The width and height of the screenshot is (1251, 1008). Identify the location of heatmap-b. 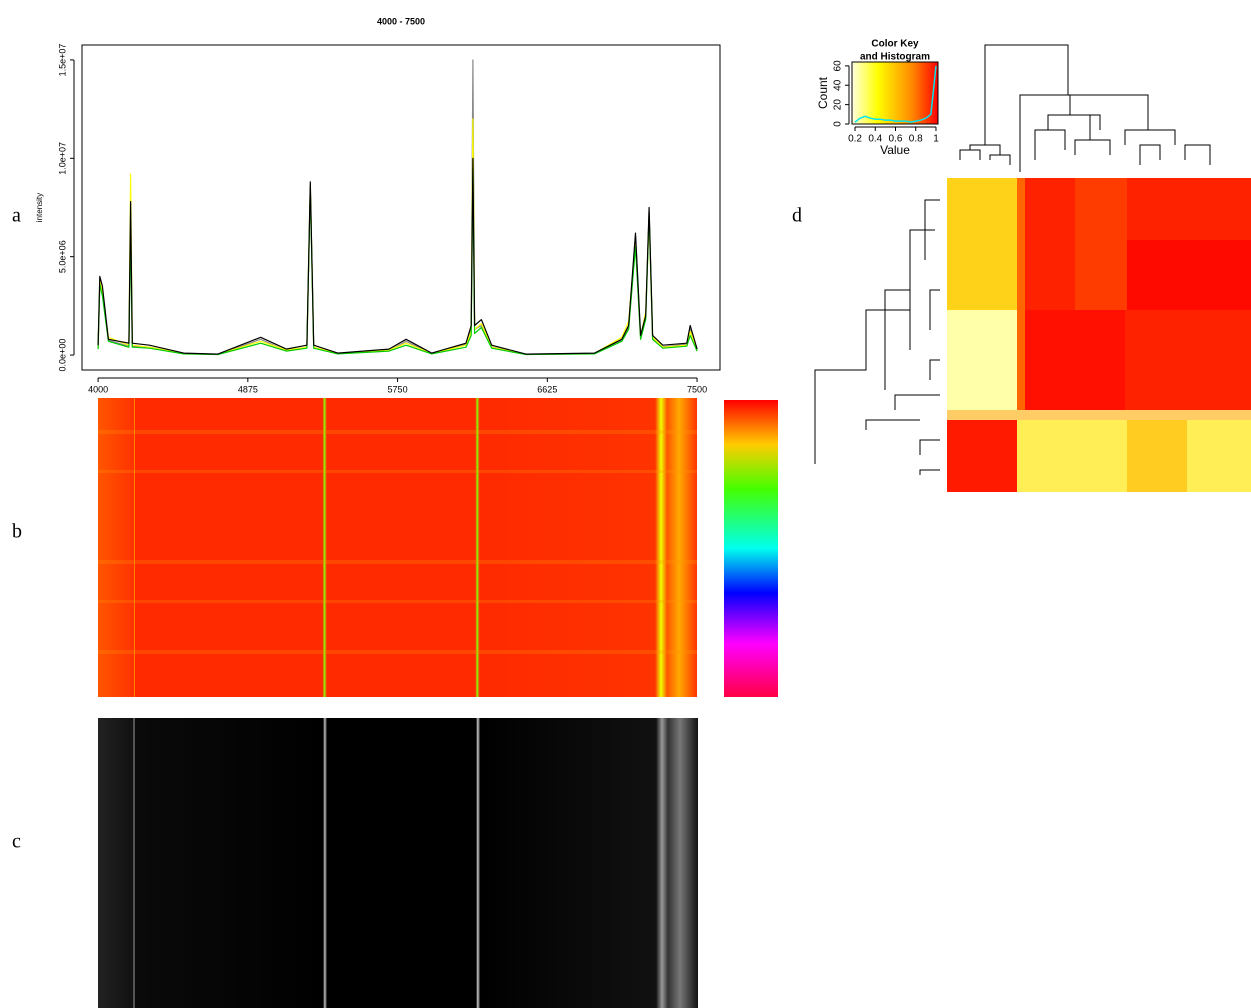
(397, 547).